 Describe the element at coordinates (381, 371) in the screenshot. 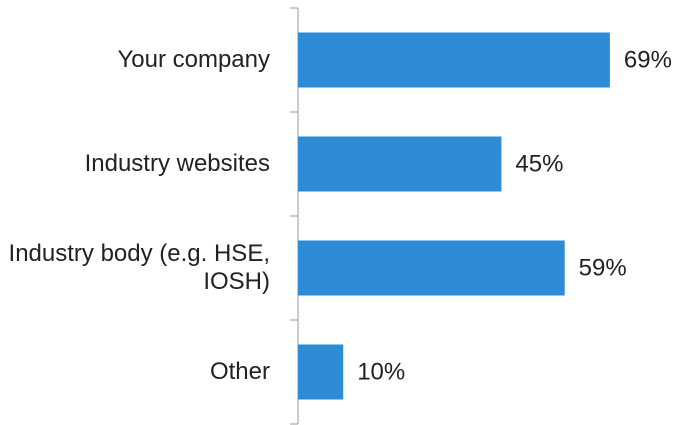

I see `value-label: 10%` at that location.